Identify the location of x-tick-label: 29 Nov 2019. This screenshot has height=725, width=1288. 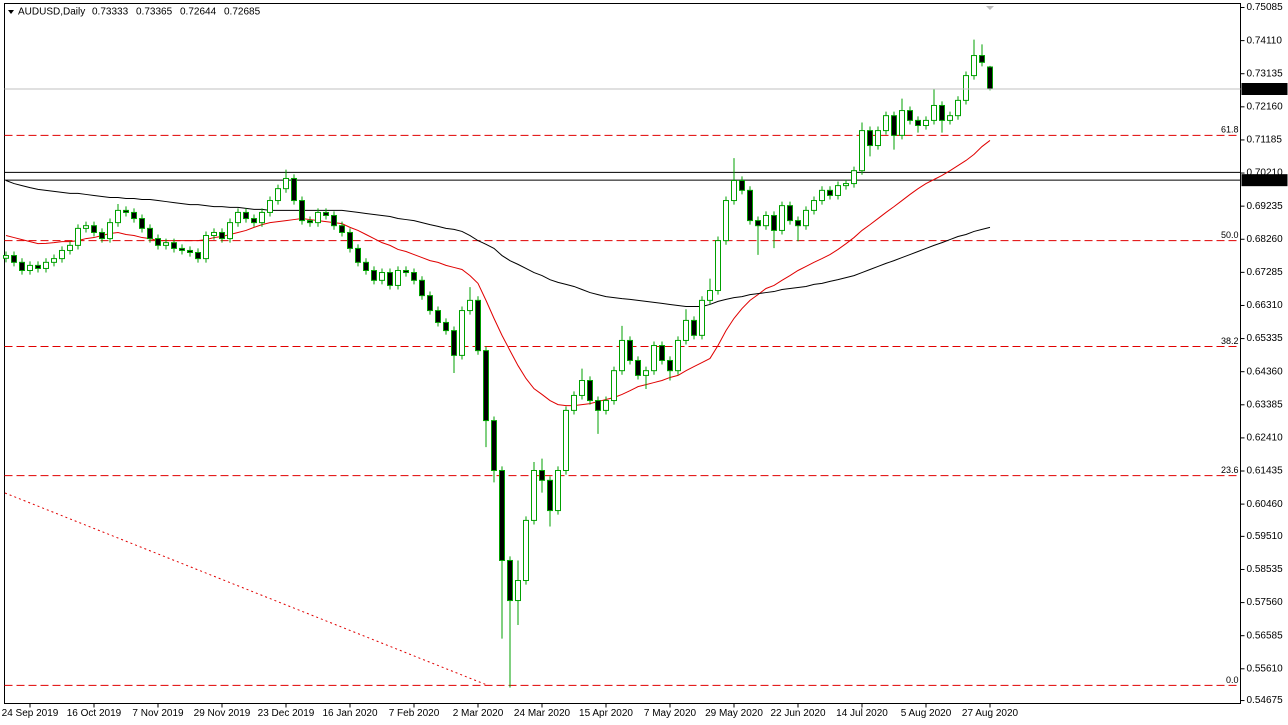
(222, 713).